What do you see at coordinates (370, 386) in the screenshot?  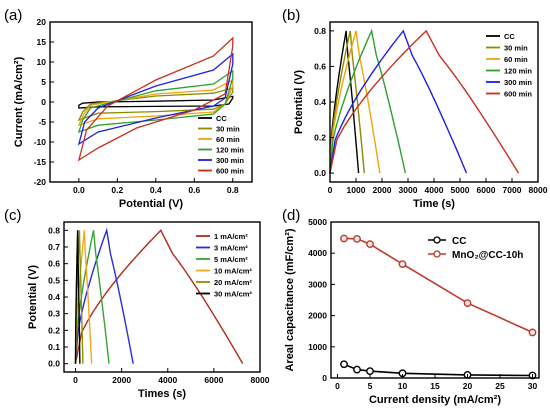 I see `x-tick-label: 5` at bounding box center [370, 386].